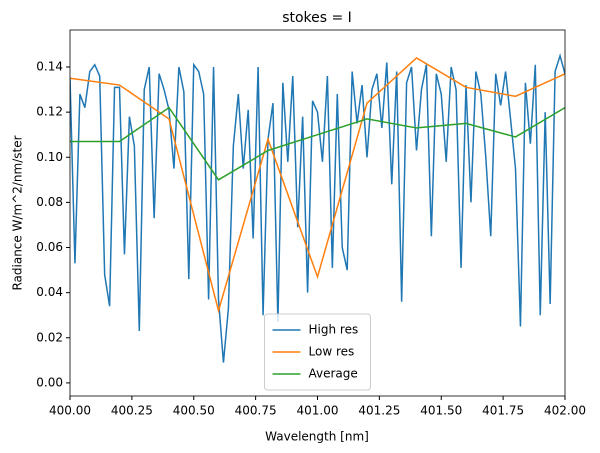 The width and height of the screenshot is (600, 453). I want to click on y-tick-label: 0.06, so click(49, 247).